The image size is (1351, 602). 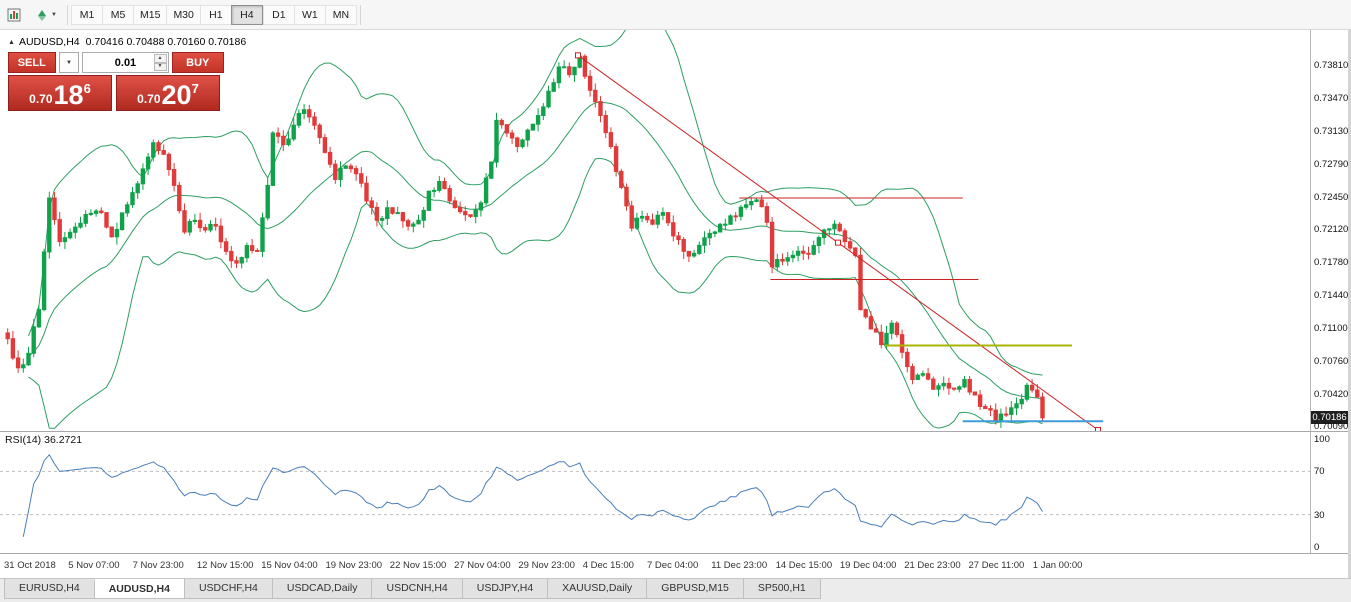 What do you see at coordinates (309, 14) in the screenshot?
I see `timeframe-button-w1: W1` at bounding box center [309, 14].